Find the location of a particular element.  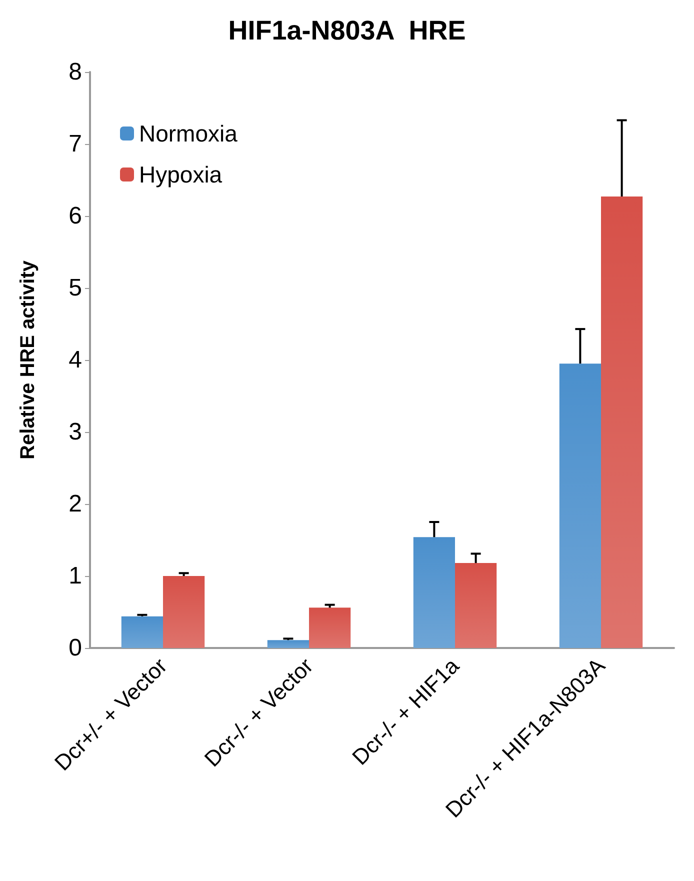

y-tick-label: 6 is located at coordinates (75, 216).